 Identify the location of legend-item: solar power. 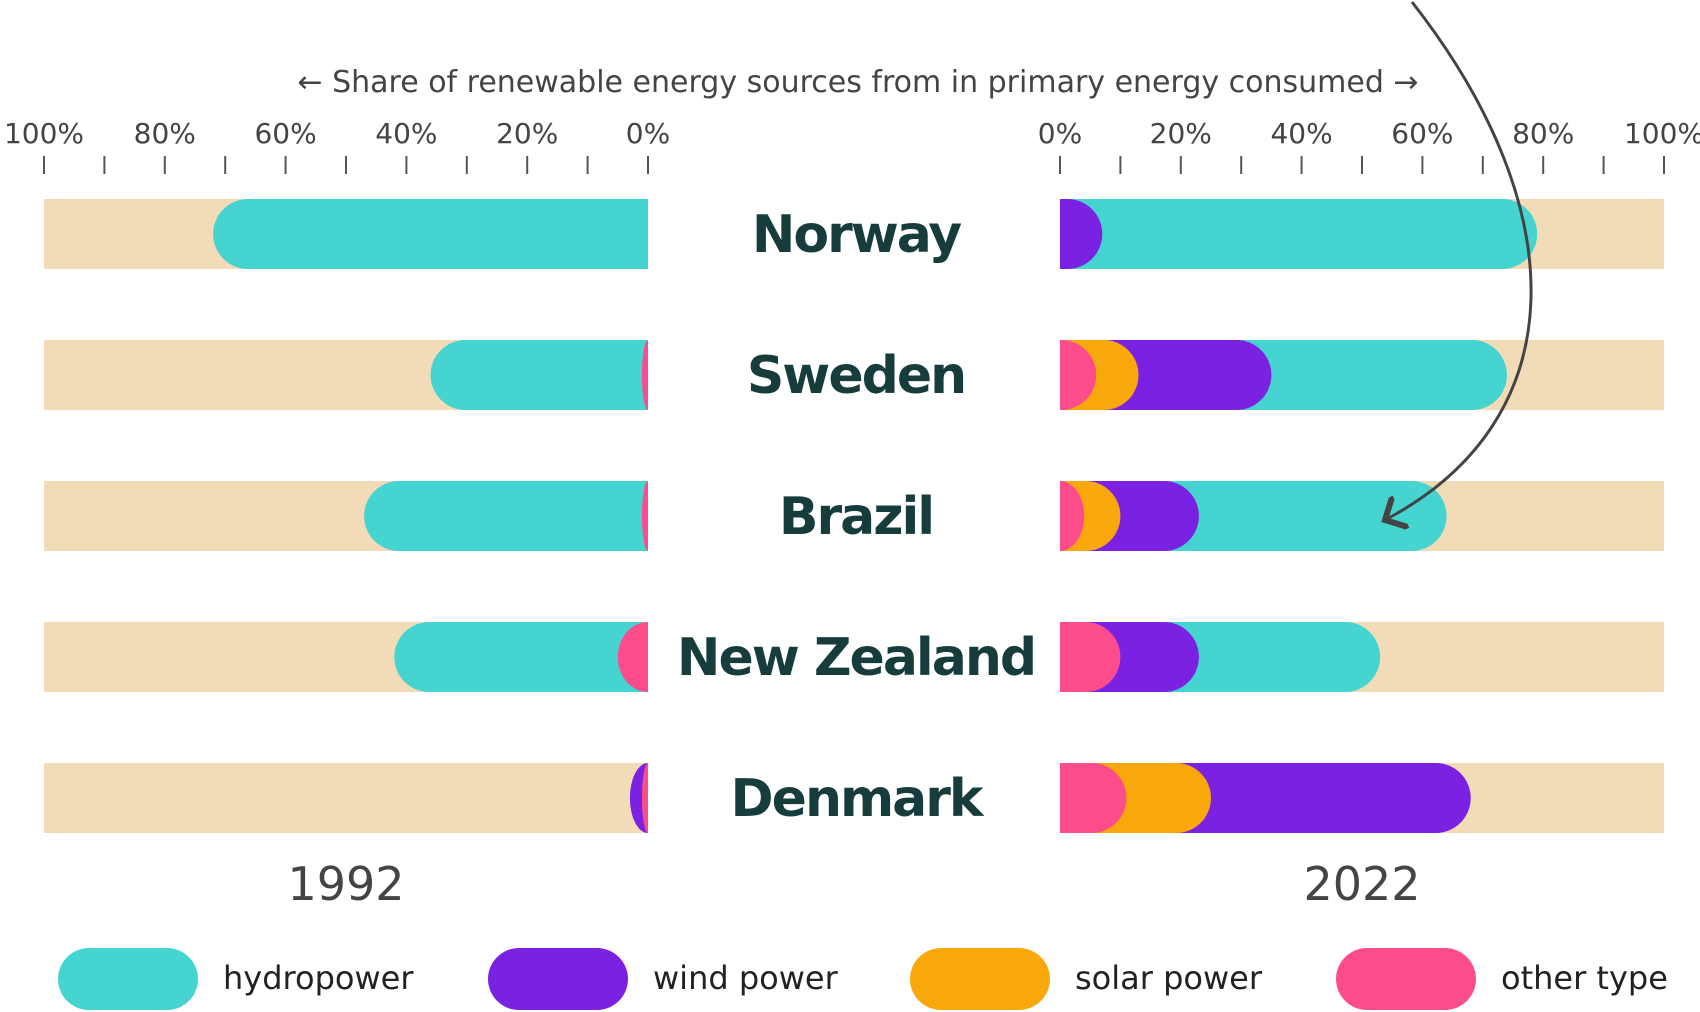
(1086, 979).